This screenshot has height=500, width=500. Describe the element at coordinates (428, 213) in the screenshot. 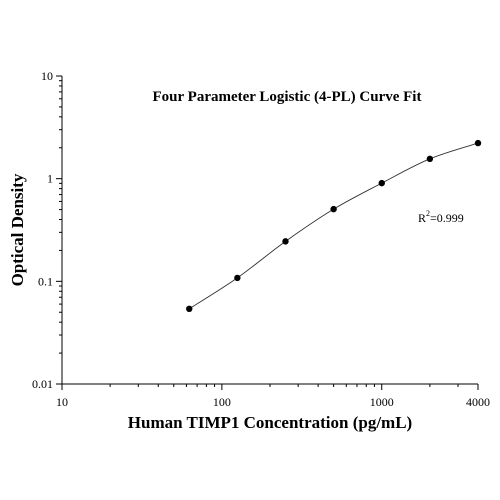

I see `r-squared-superscript: 2` at that location.